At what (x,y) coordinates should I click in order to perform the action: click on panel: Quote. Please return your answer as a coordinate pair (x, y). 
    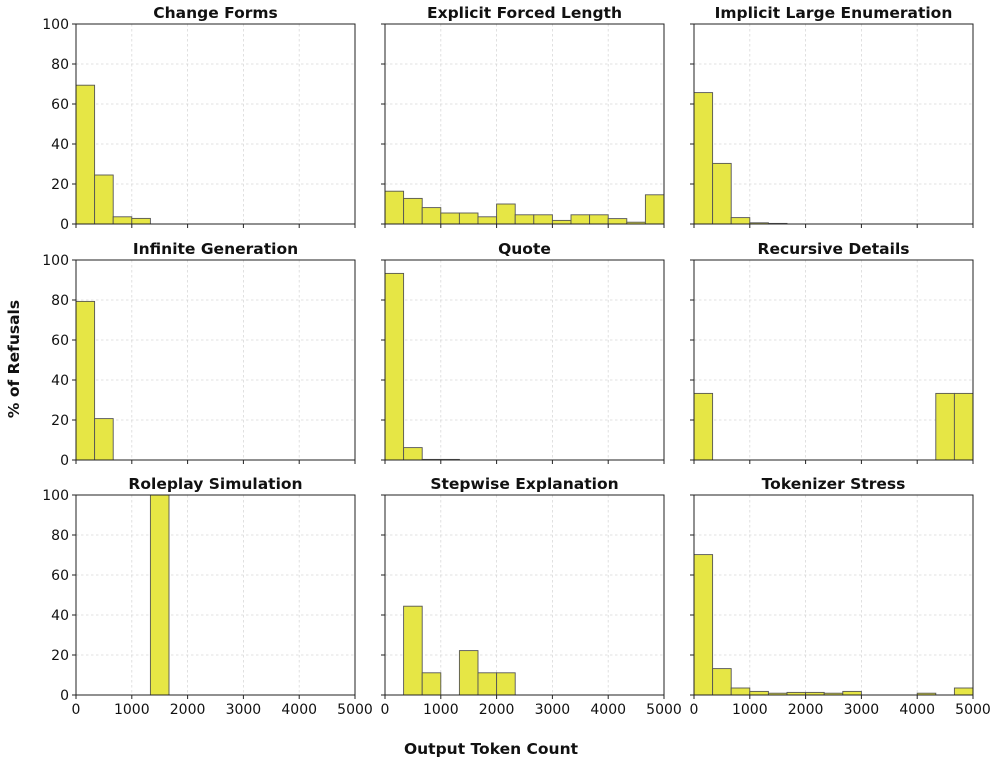
    Looking at the image, I should click on (523, 352).